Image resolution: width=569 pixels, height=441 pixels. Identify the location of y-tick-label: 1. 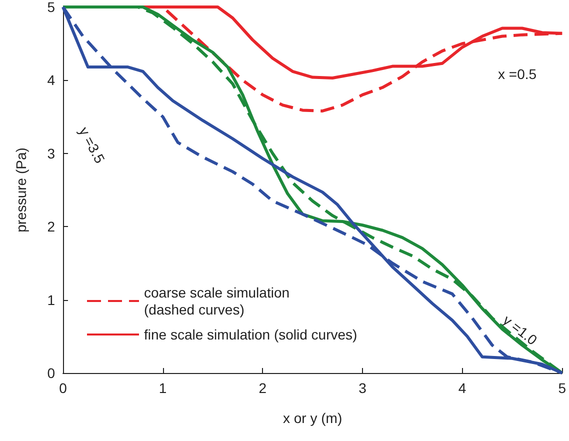
(51, 300).